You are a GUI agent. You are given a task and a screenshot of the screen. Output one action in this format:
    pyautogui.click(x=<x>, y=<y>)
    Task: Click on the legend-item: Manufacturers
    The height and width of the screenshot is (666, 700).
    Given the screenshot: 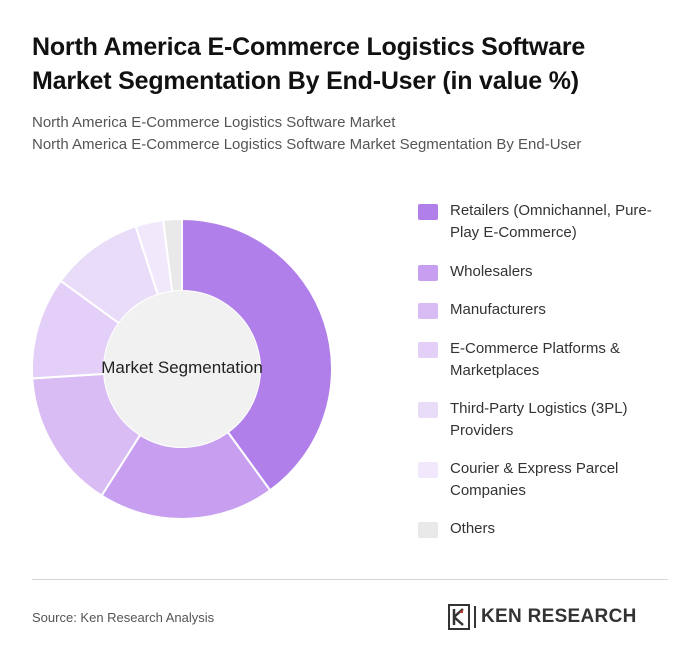 What is the action you would take?
    pyautogui.click(x=548, y=310)
    